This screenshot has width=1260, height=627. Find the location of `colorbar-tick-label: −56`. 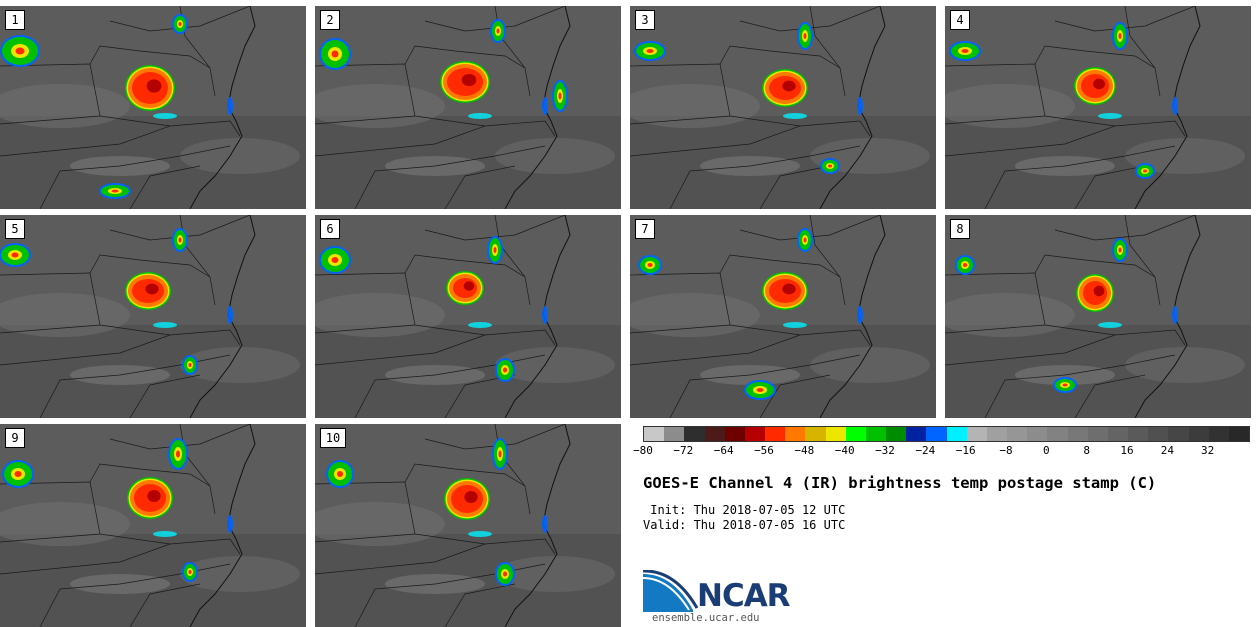

colorbar-tick-label: −56 is located at coordinates (764, 450).